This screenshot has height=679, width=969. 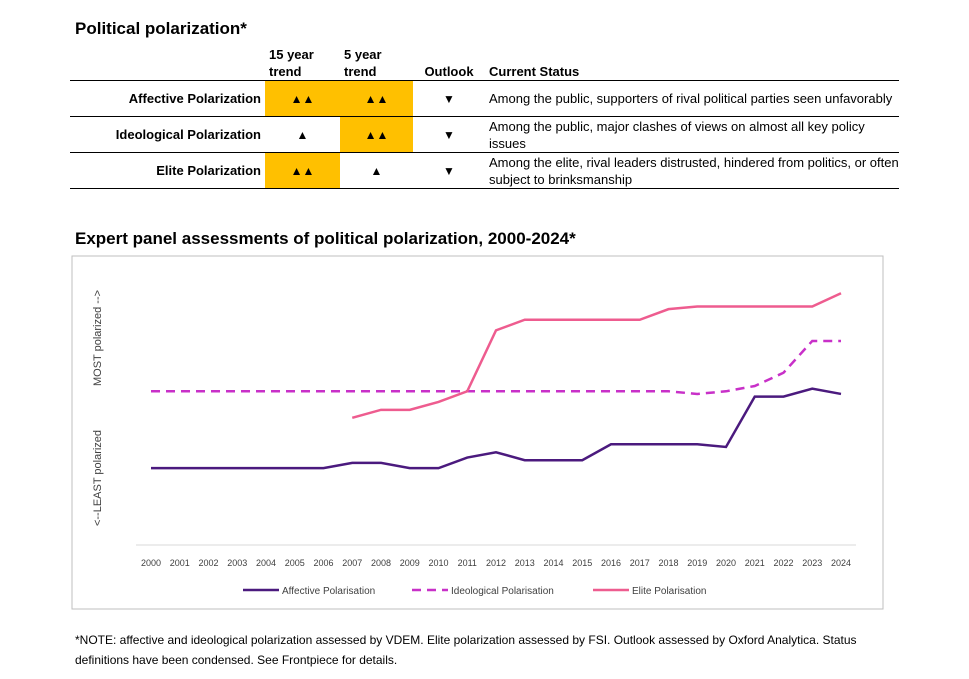 What do you see at coordinates (438, 563) in the screenshot?
I see `x-tick-label: 2010` at bounding box center [438, 563].